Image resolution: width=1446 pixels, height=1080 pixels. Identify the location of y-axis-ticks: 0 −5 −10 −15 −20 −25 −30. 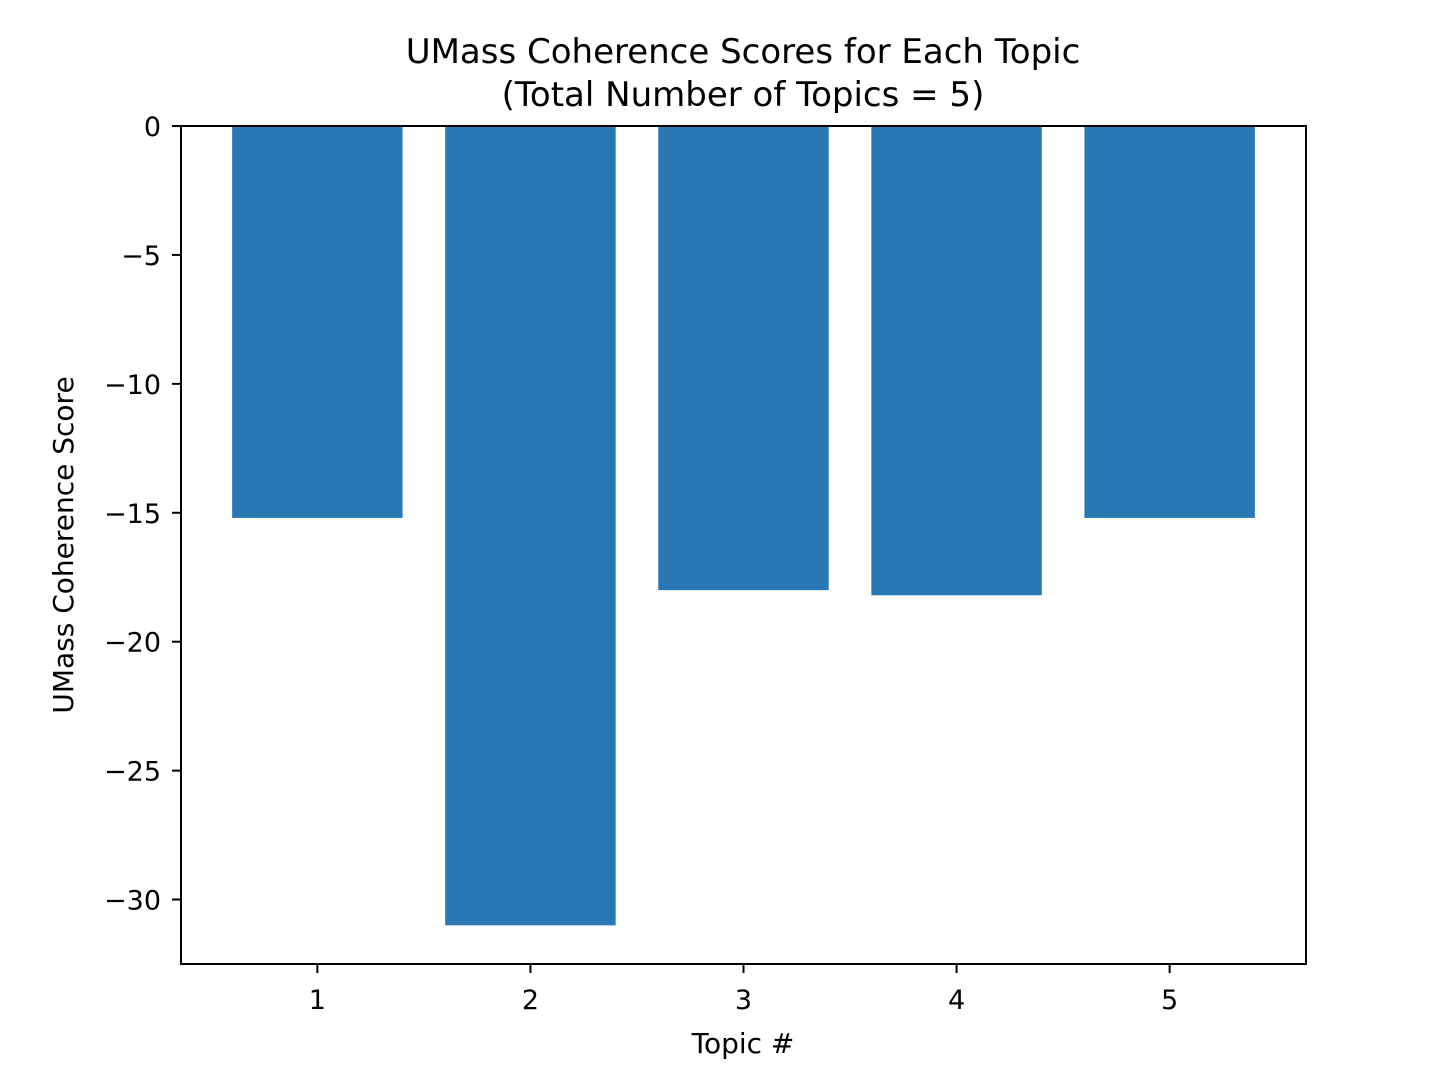
(142, 514).